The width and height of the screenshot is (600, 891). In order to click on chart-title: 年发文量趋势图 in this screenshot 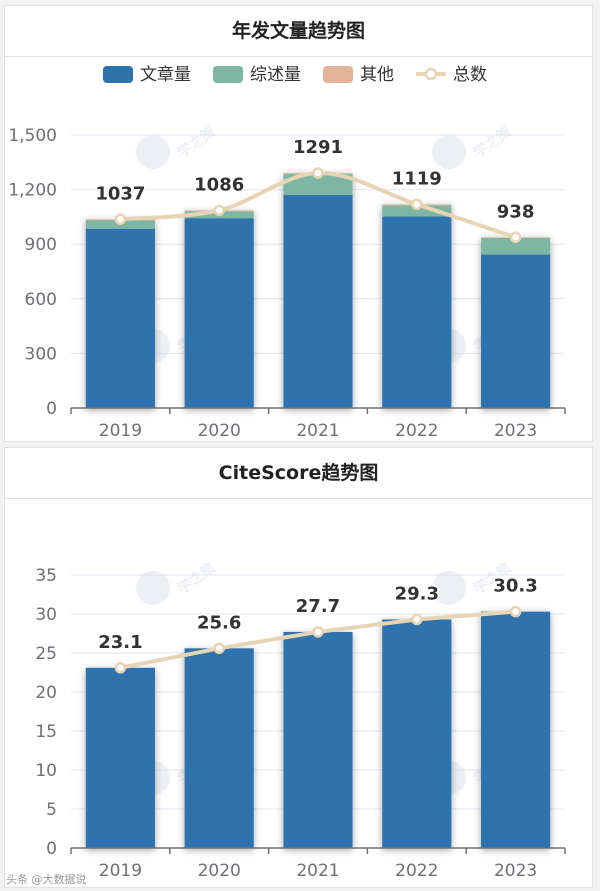, I will do `click(298, 31)`.